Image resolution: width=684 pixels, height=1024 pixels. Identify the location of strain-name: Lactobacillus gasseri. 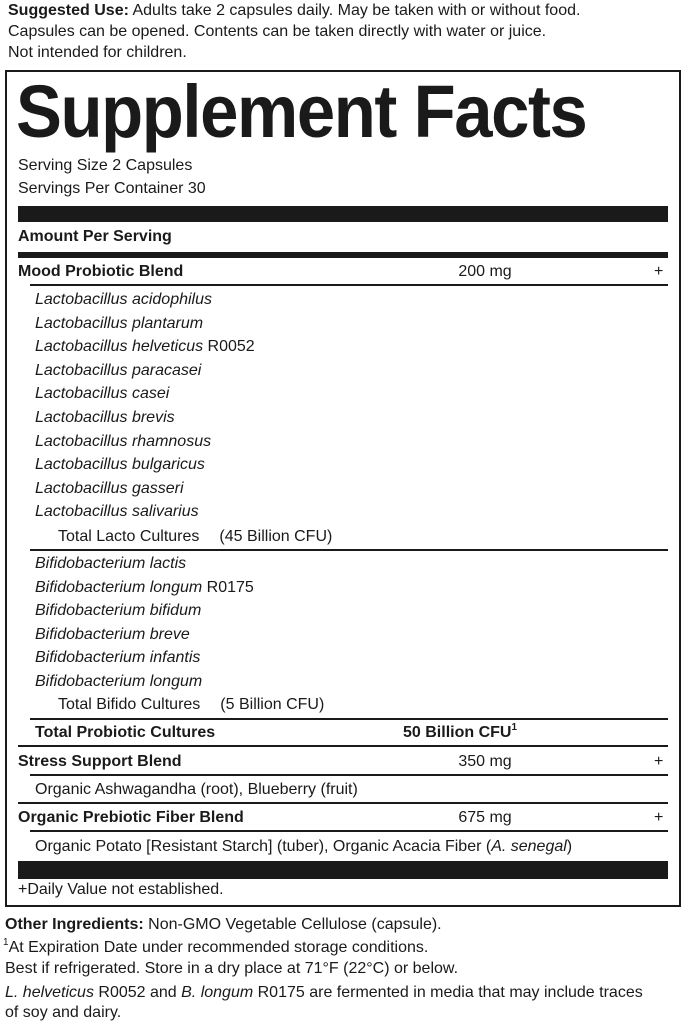
(109, 488).